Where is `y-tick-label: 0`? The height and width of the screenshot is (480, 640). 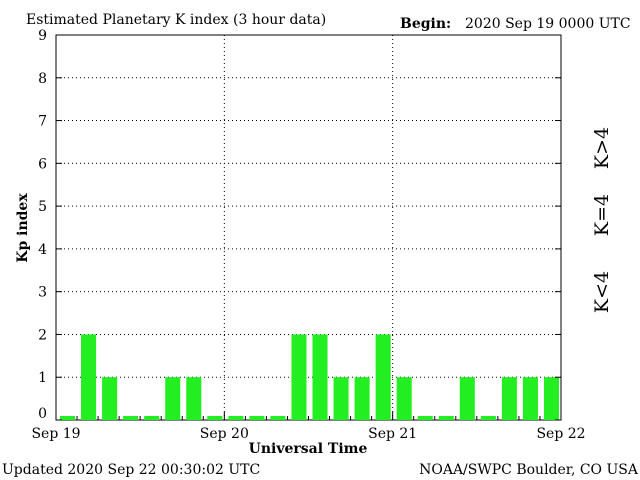
y-tick-label: 0 is located at coordinates (42, 414).